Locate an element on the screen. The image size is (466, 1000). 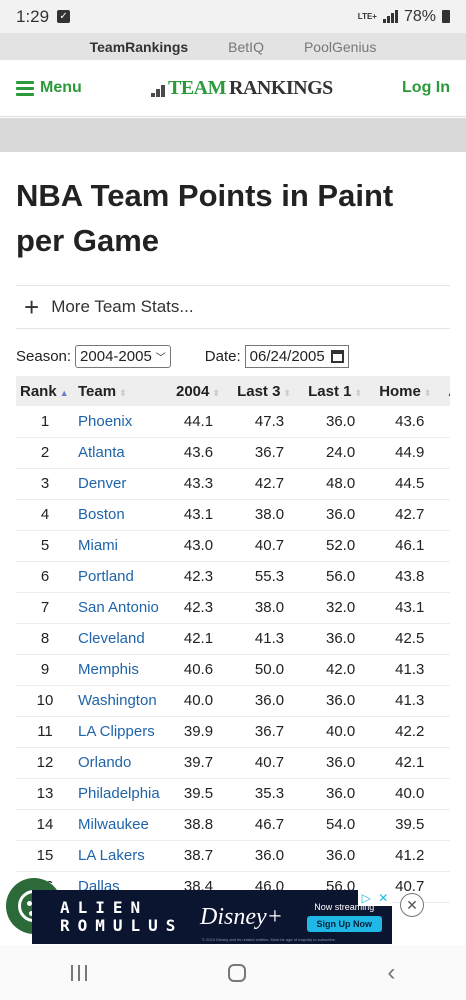
rank-cell: 9 is located at coordinates (45, 670).